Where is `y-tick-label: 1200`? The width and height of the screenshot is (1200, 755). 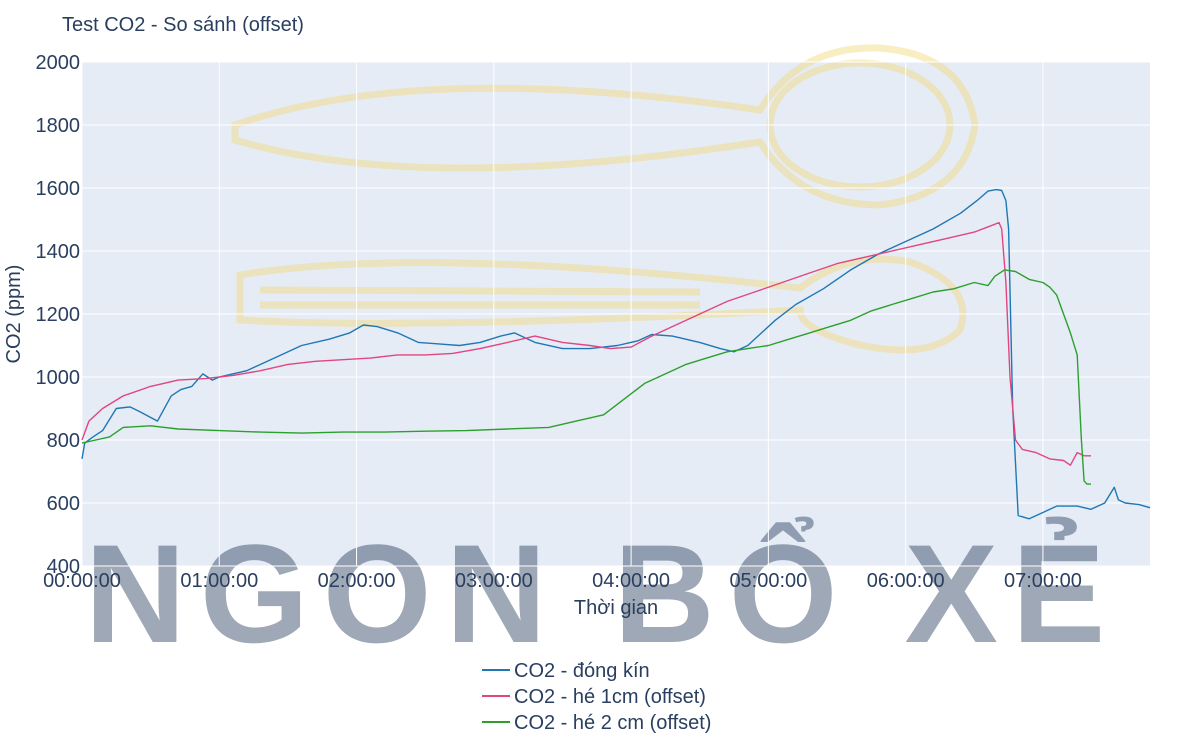
y-tick-label: 1200 is located at coordinates (58, 315).